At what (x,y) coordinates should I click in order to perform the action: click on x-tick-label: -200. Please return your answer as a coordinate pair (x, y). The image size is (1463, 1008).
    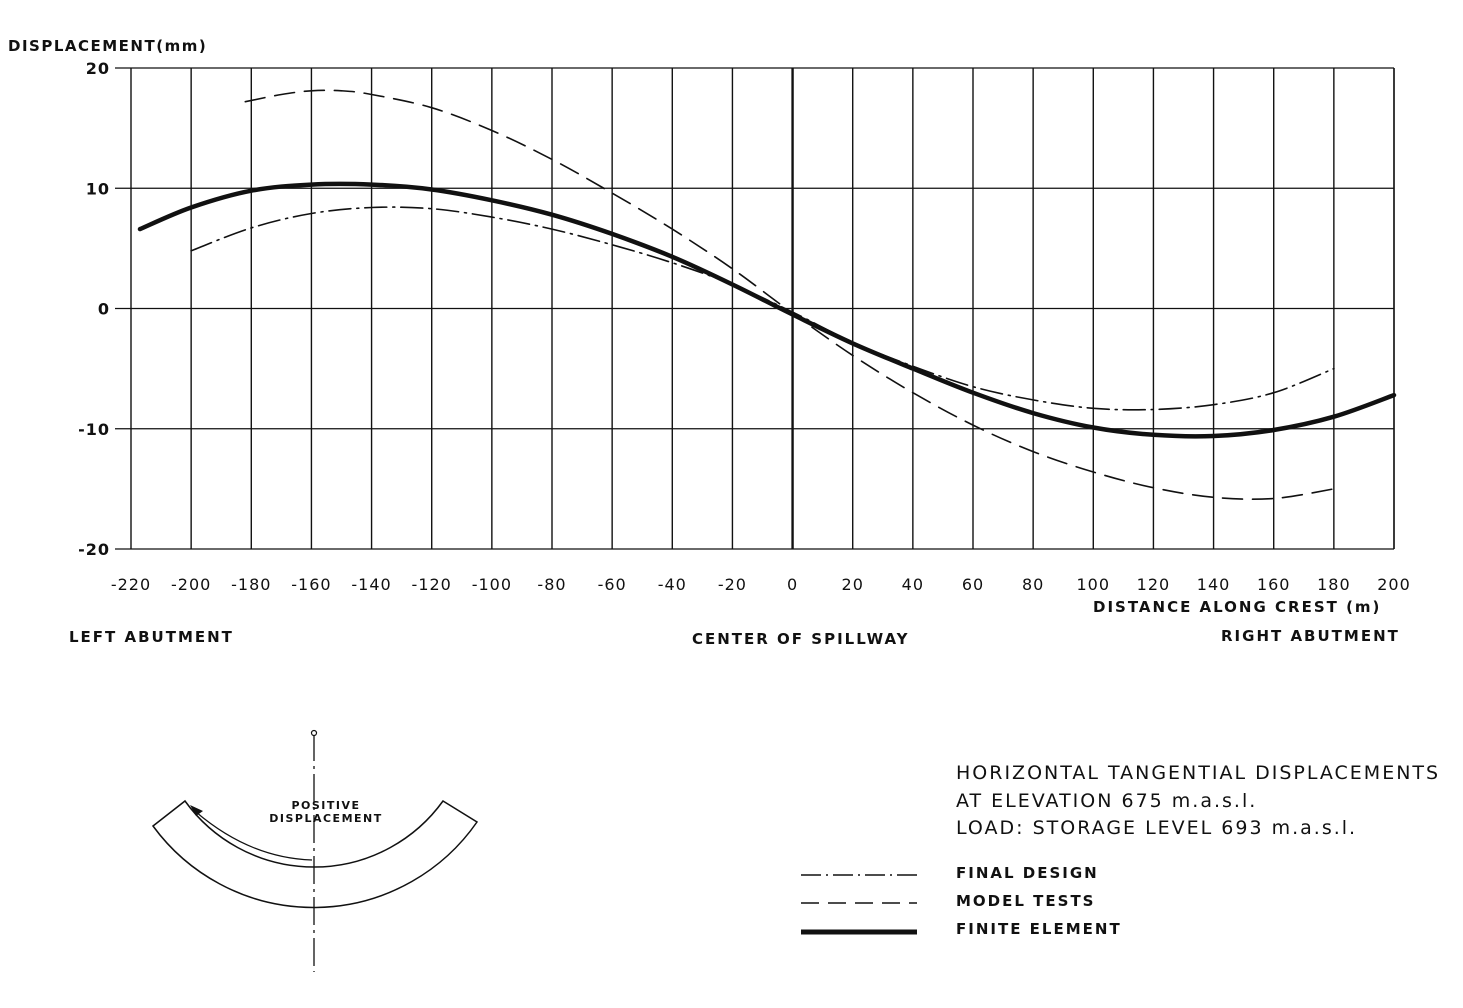
    Looking at the image, I should click on (191, 584).